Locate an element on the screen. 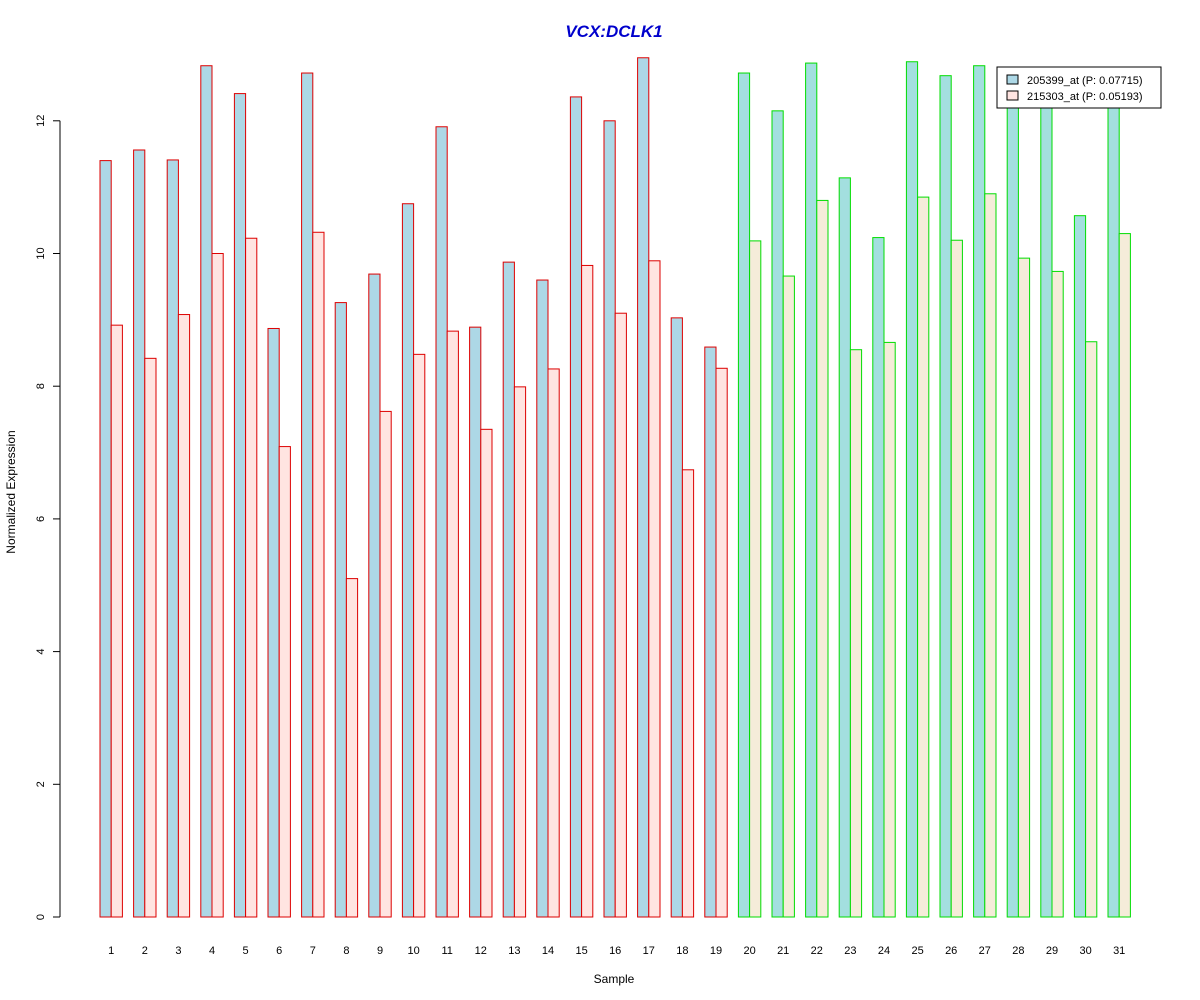  x-tick-label: 4 is located at coordinates (212, 951).